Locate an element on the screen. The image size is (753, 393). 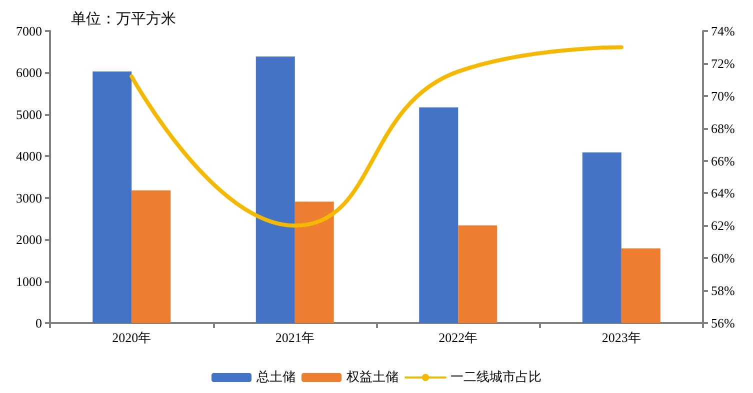
y2-tick-label: 66% is located at coordinates (723, 160).